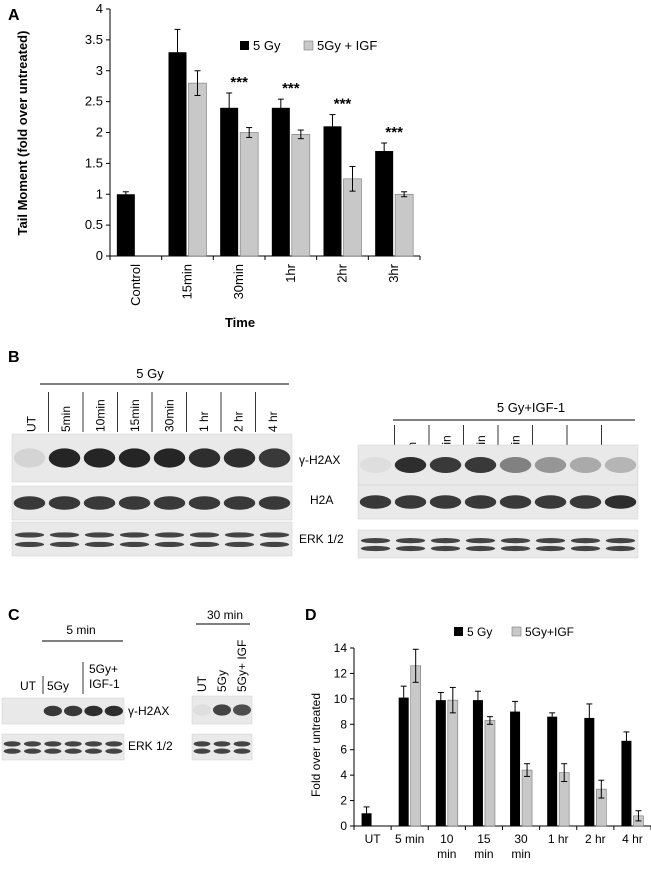 Image resolution: width=651 pixels, height=869 pixels. I want to click on legend-label-2: 5Gy+IGF, so click(549, 632).